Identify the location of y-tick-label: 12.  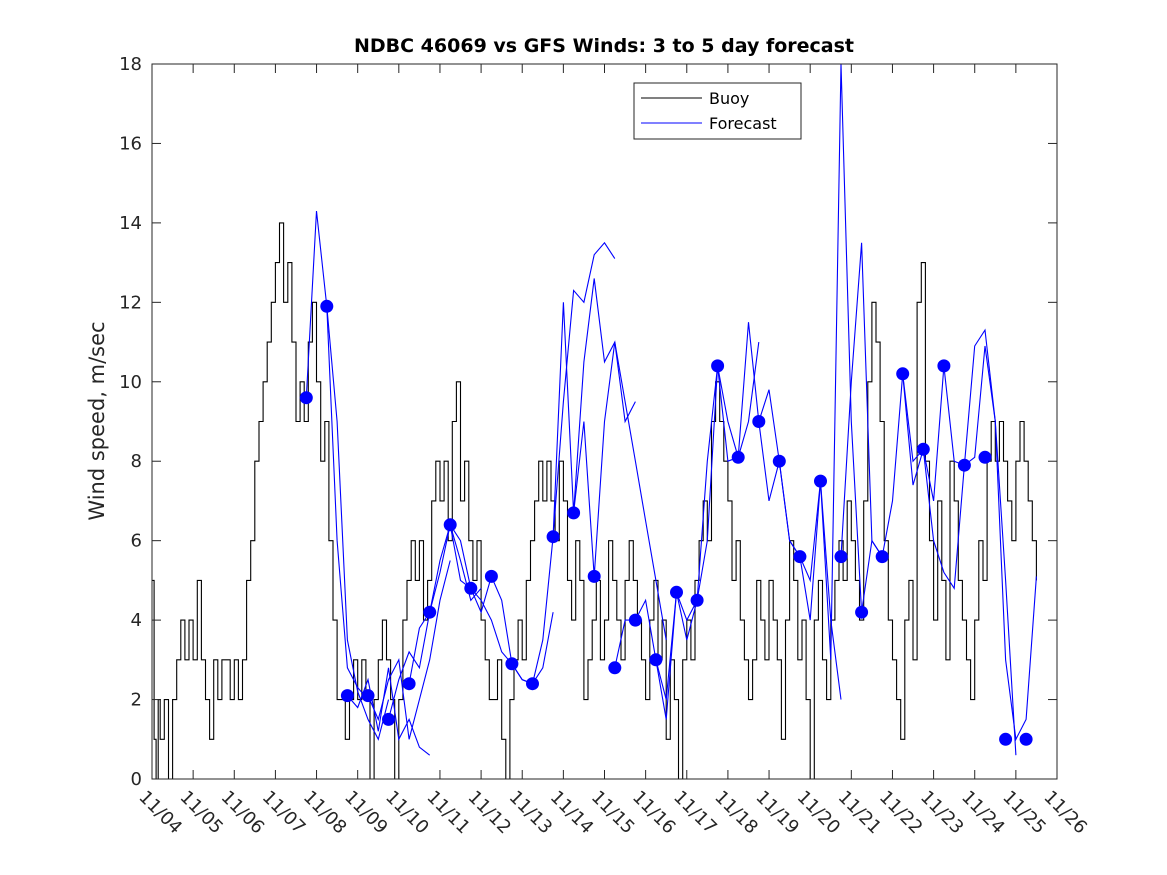
(130, 302).